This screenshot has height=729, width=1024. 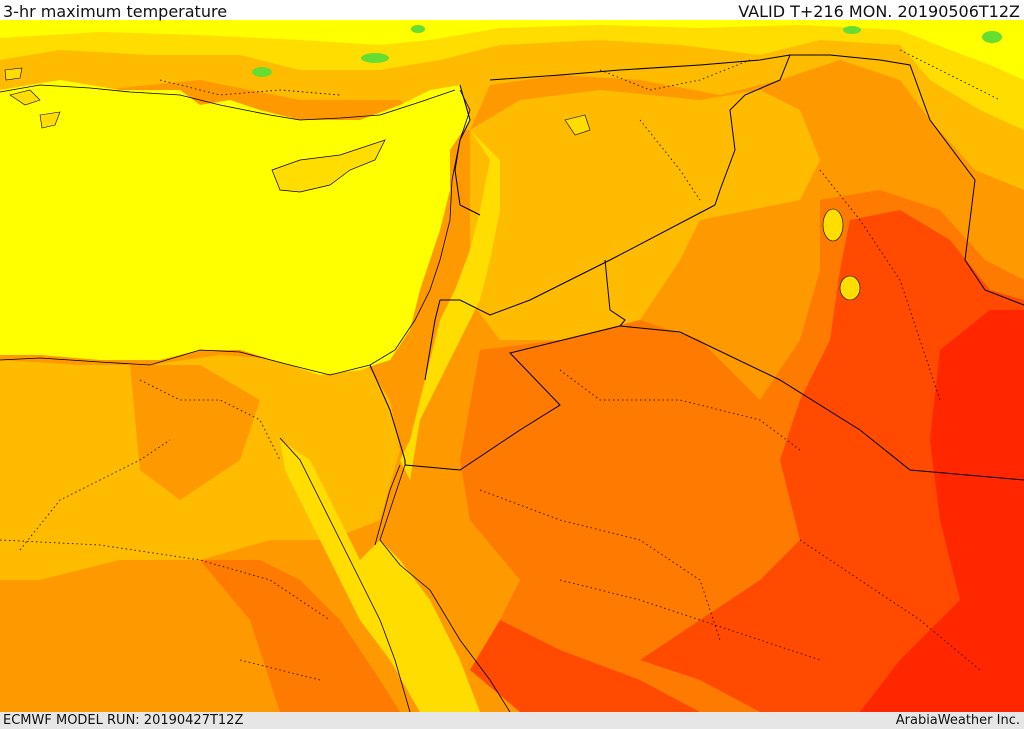 What do you see at coordinates (300, 636) in the screenshot?
I see `sudan-zone` at bounding box center [300, 636].